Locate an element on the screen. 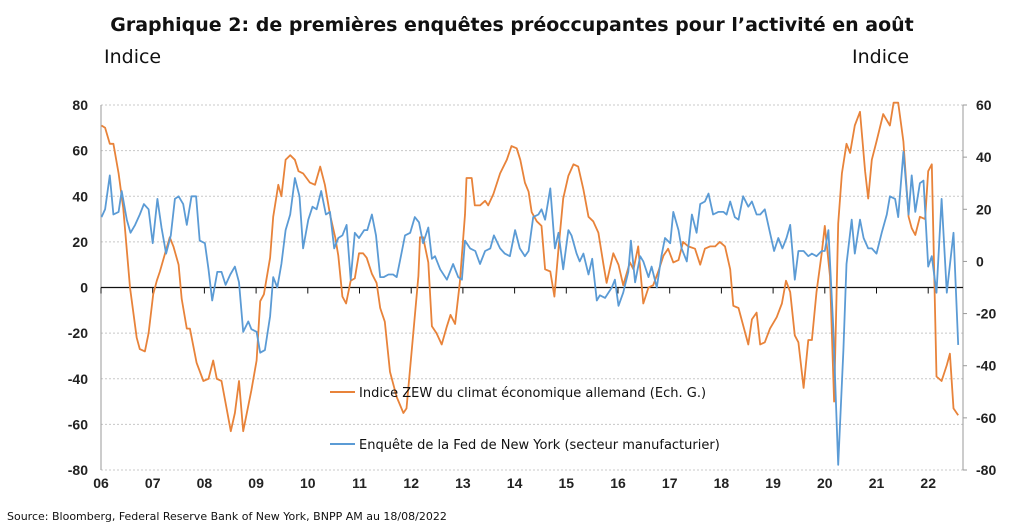 Image resolution: width=1024 pixels, height=529 pixels. y-right-tick-label: -20 is located at coordinates (986, 314).